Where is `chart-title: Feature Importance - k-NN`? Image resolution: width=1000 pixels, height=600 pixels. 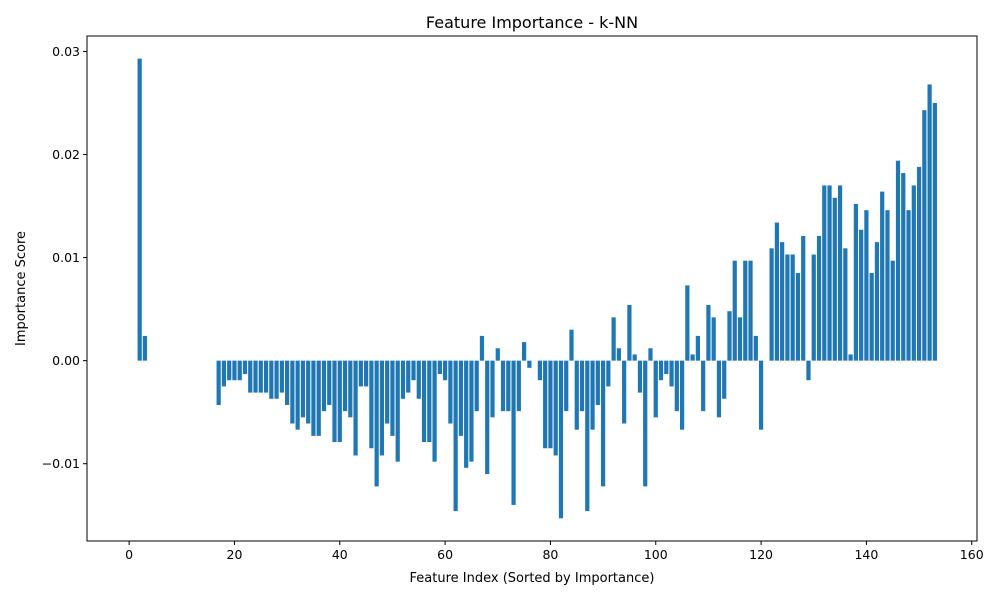 chart-title: Feature Importance - k-NN is located at coordinates (532, 22).